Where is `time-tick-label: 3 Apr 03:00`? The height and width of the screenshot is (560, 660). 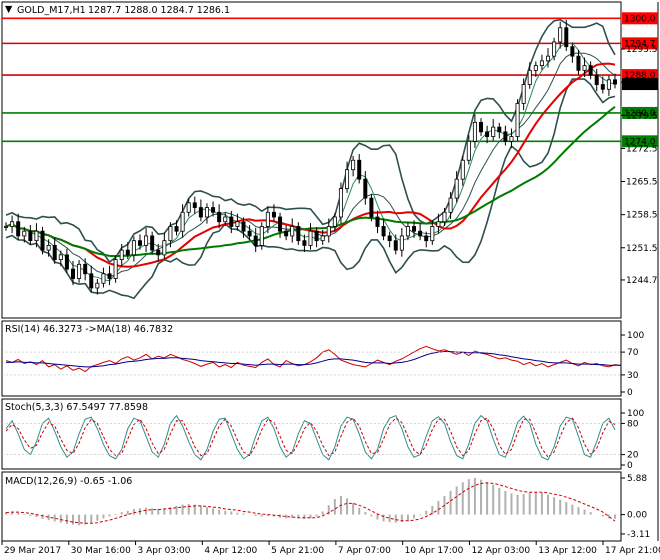 time-tick-label: 3 Apr 03:00 is located at coordinates (164, 551).